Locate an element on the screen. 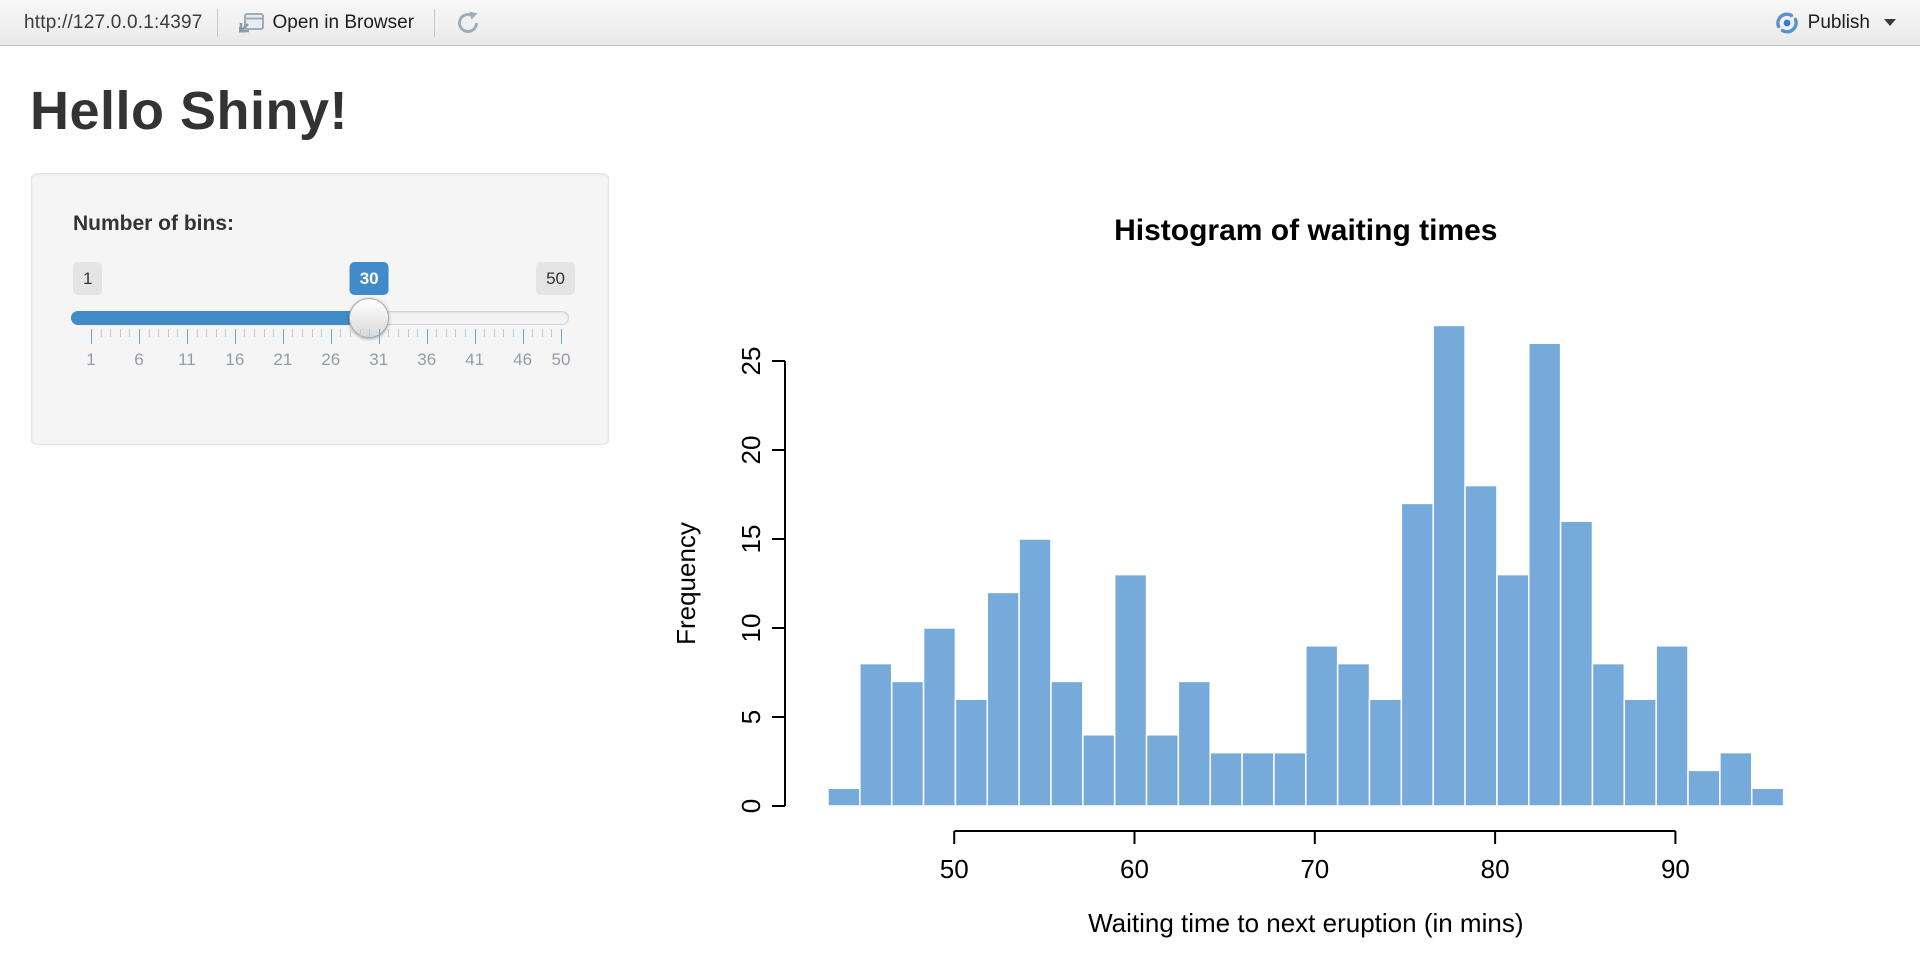 Image resolution: width=1920 pixels, height=978 pixels. x-tick-label: 80 is located at coordinates (1495, 869).